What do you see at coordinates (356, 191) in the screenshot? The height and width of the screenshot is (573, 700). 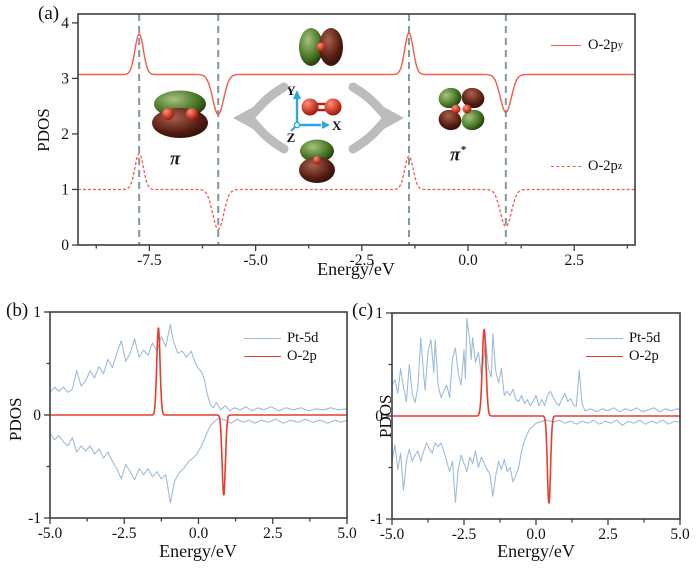 I see `series-O-2pz` at bounding box center [356, 191].